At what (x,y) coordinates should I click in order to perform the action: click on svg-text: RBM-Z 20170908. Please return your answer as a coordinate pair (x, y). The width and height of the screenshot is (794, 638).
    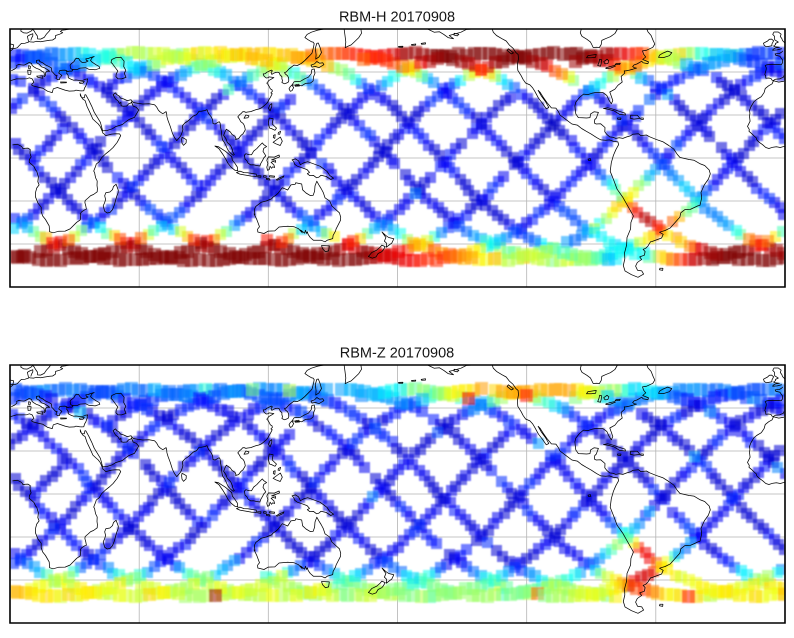
    Looking at the image, I should click on (397, 354).